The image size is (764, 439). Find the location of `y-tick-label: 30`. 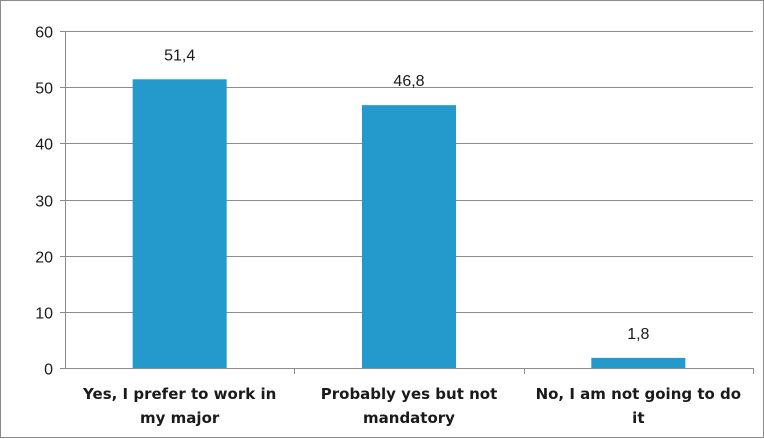

y-tick-label: 30 is located at coordinates (44, 202).